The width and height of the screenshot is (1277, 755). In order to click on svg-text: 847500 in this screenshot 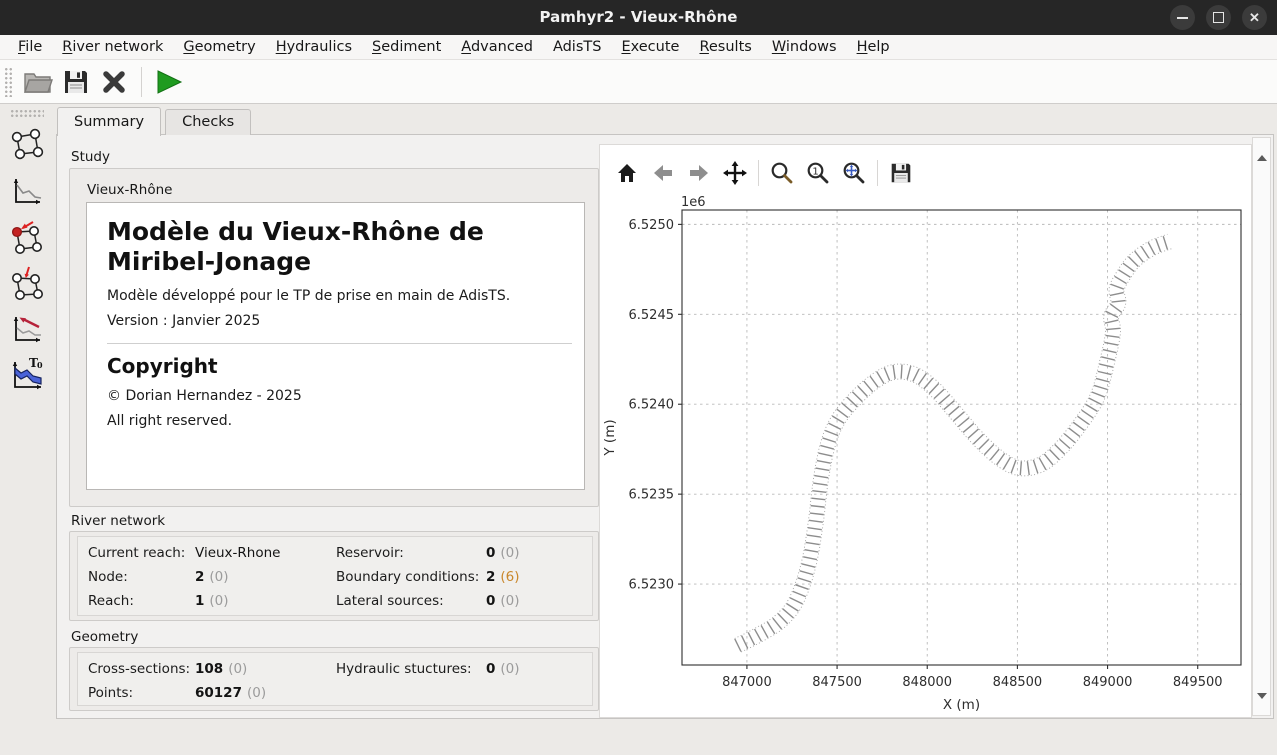, I will do `click(837, 682)`.